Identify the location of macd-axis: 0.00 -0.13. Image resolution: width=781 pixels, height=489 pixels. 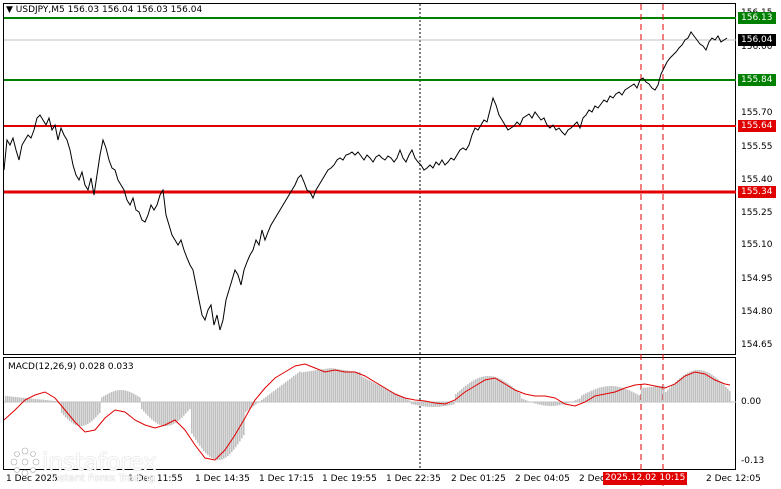
(759, 414).